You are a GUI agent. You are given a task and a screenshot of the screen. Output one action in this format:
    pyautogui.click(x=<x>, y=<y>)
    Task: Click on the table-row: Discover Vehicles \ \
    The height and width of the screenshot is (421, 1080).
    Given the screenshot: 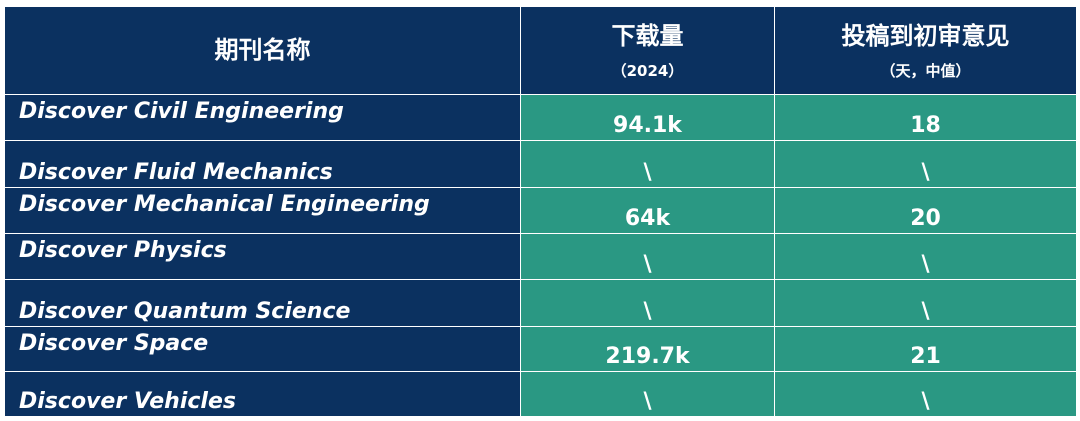 What is the action you would take?
    pyautogui.click(x=540, y=394)
    